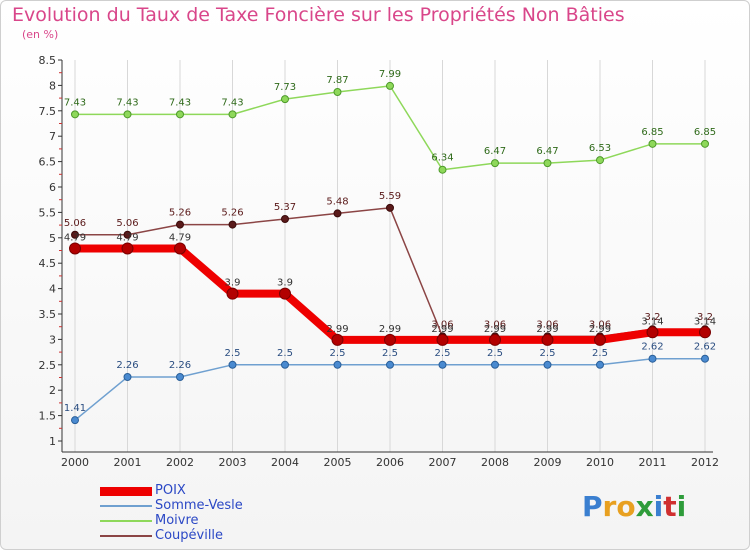  I want to click on x-tick-label: 2012, so click(705, 462).